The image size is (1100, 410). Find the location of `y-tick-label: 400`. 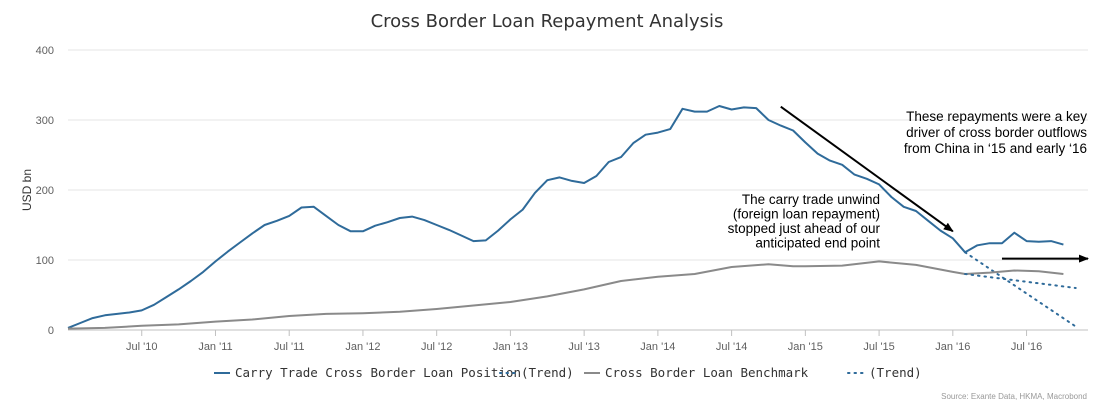

y-tick-label: 400 is located at coordinates (45, 51).